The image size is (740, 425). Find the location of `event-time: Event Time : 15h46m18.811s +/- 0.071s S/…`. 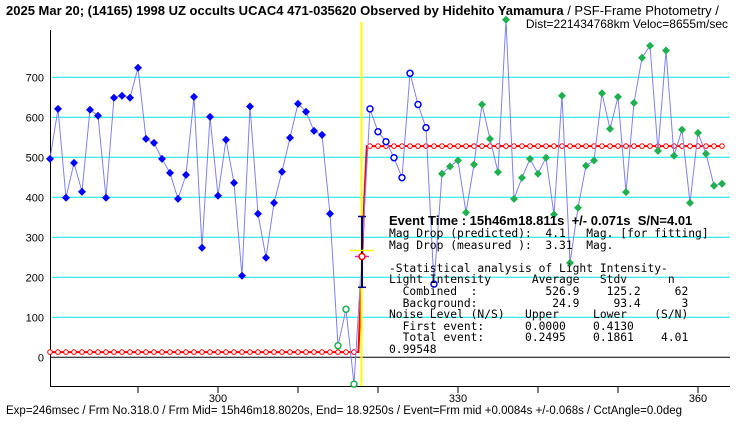

event-time: Event Time : 15h46m18.811s +/- 0.071s S/… is located at coordinates (541, 220).